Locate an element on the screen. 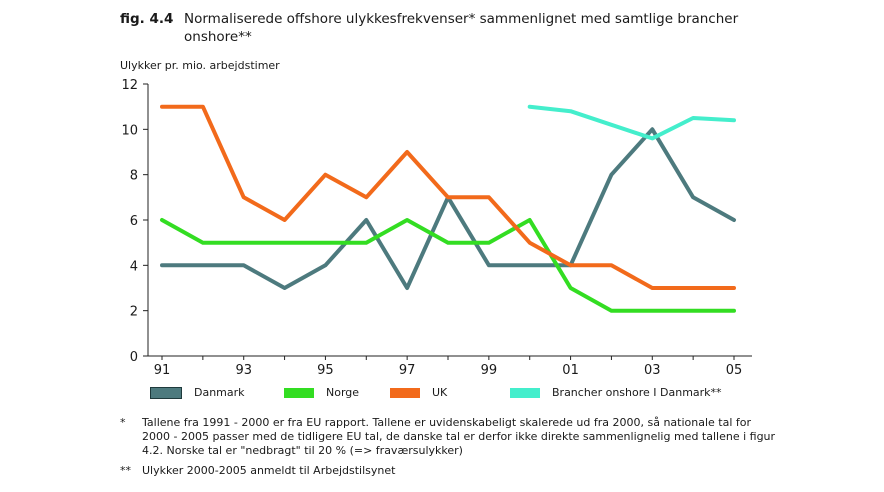  legend-label-norge: Norge is located at coordinates (343, 392).